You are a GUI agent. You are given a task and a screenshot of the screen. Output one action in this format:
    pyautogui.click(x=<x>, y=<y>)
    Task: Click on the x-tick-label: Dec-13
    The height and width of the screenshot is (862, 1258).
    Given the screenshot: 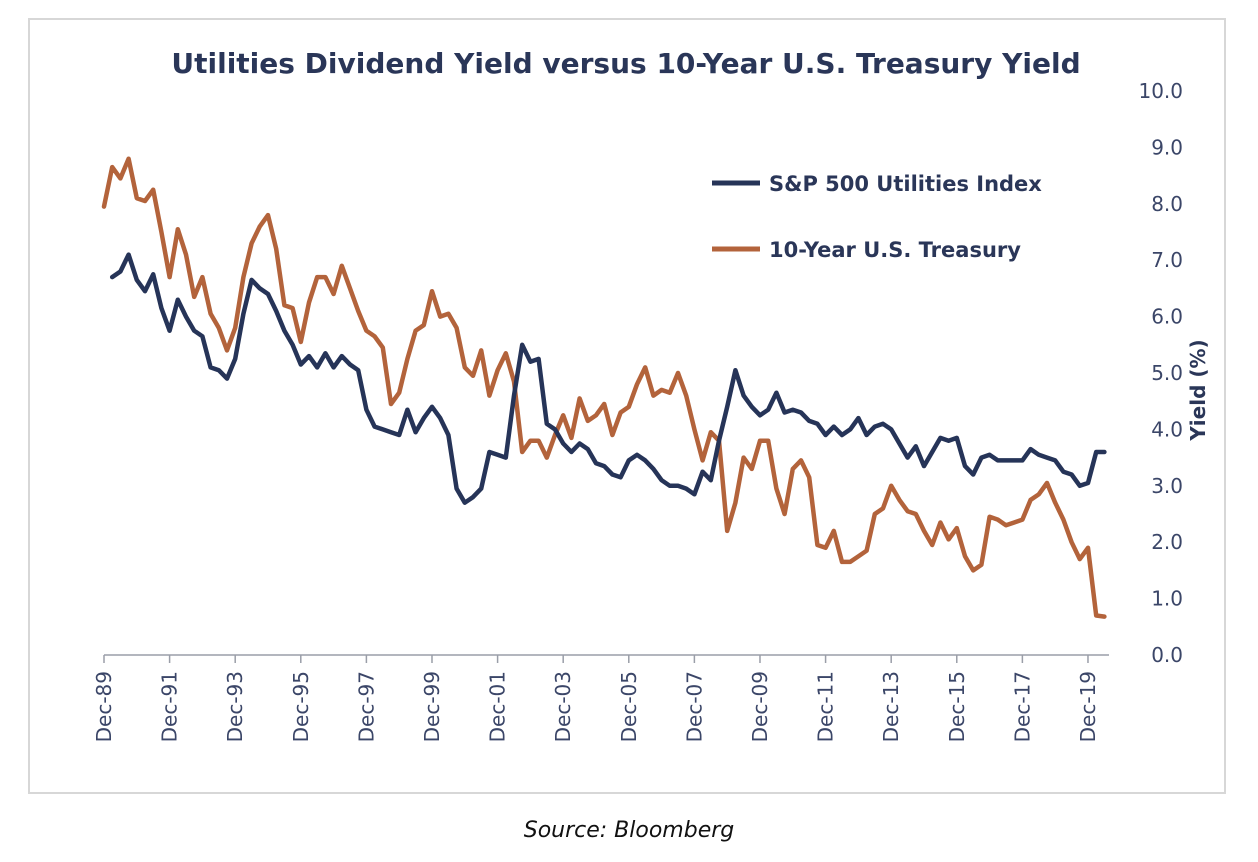 What is the action you would take?
    pyautogui.click(x=891, y=706)
    